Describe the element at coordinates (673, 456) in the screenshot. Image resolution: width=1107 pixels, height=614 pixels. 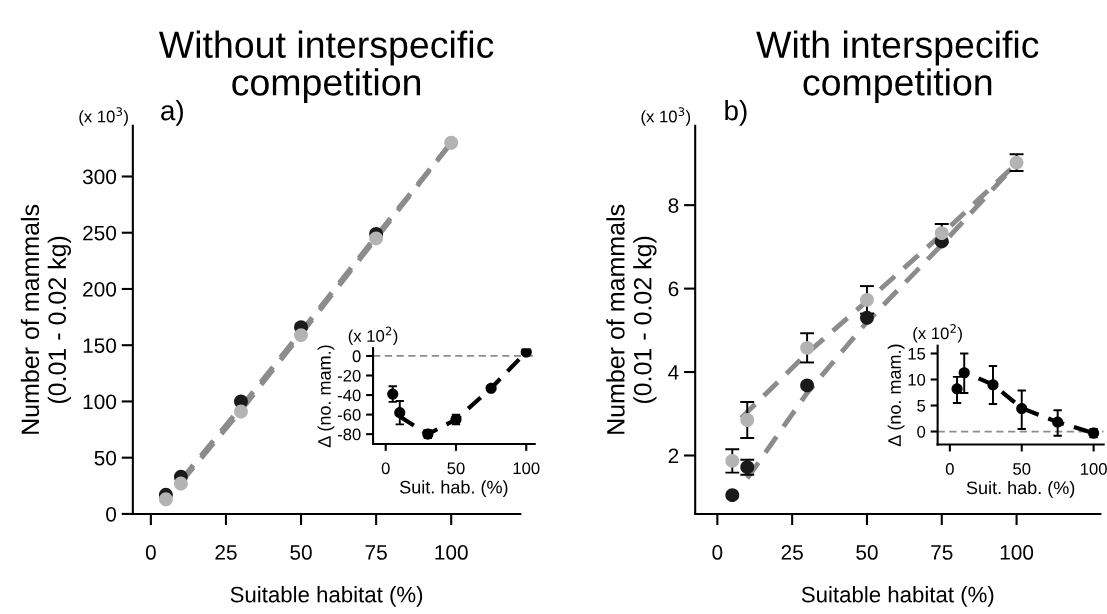
I see `y-tick-label: 2` at that location.